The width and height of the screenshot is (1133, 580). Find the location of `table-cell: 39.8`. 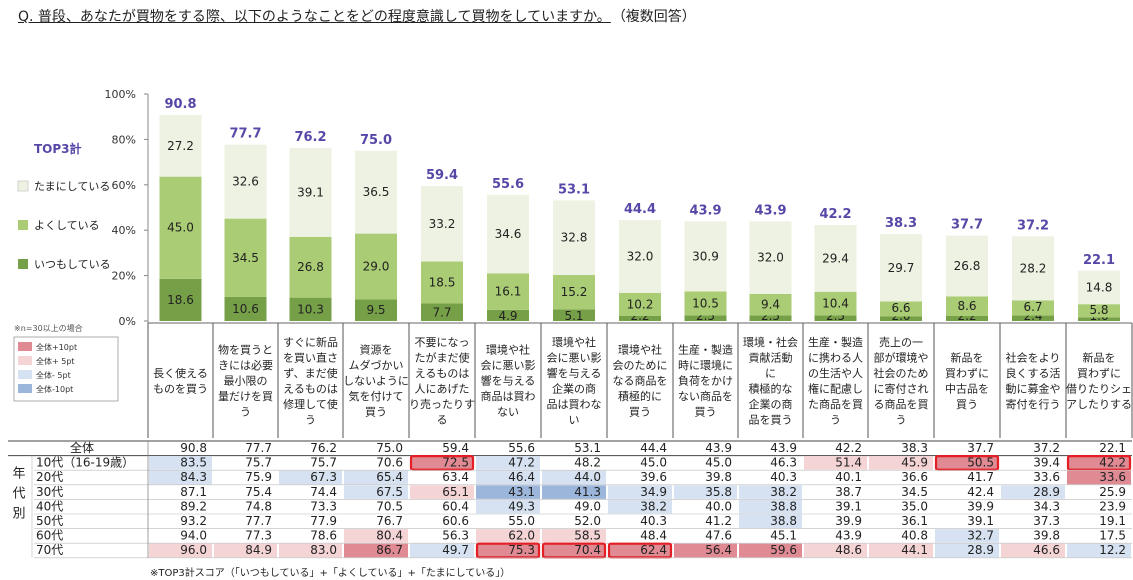

table-cell: 39.8 is located at coordinates (1046, 536).